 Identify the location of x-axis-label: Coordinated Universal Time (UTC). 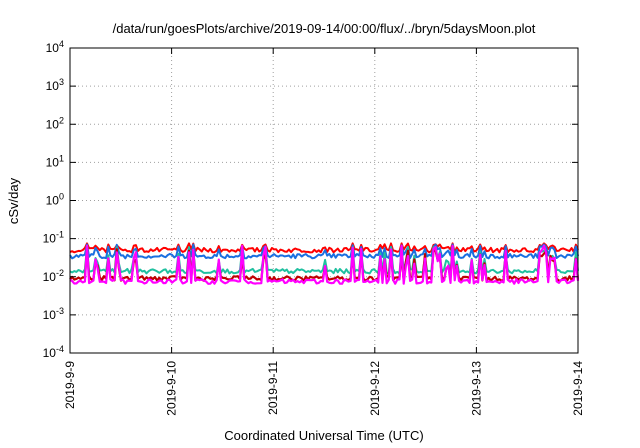
(323, 435).